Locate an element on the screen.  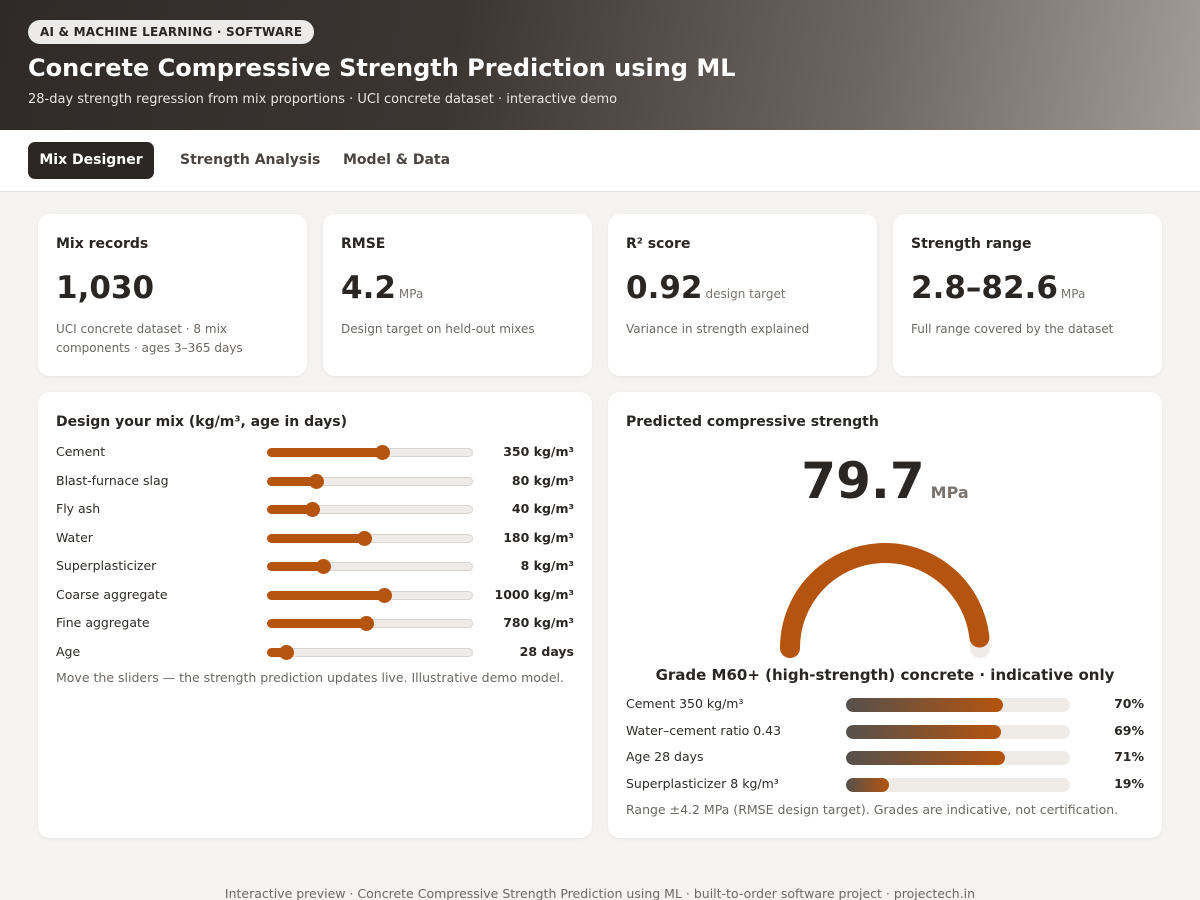
tab-mix-designer: Mix Designer is located at coordinates (91, 160).